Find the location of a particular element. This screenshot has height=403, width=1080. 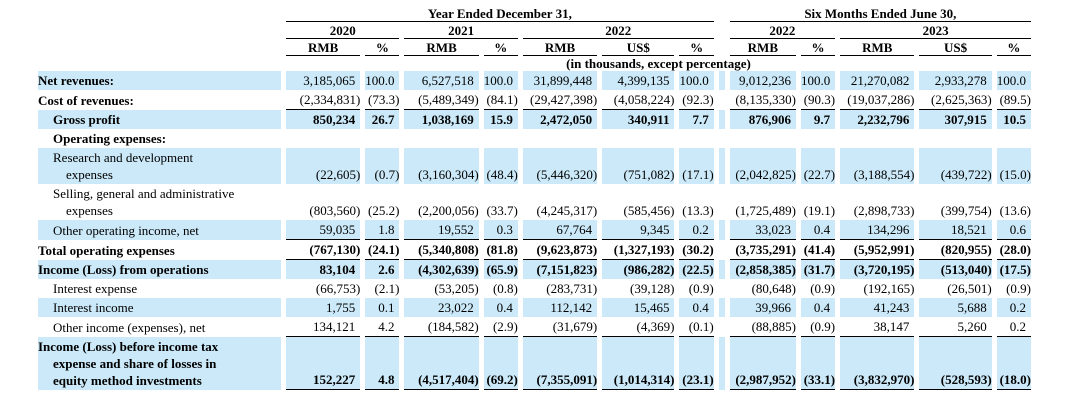

cell-value: 10.5 is located at coordinates (1013, 119).